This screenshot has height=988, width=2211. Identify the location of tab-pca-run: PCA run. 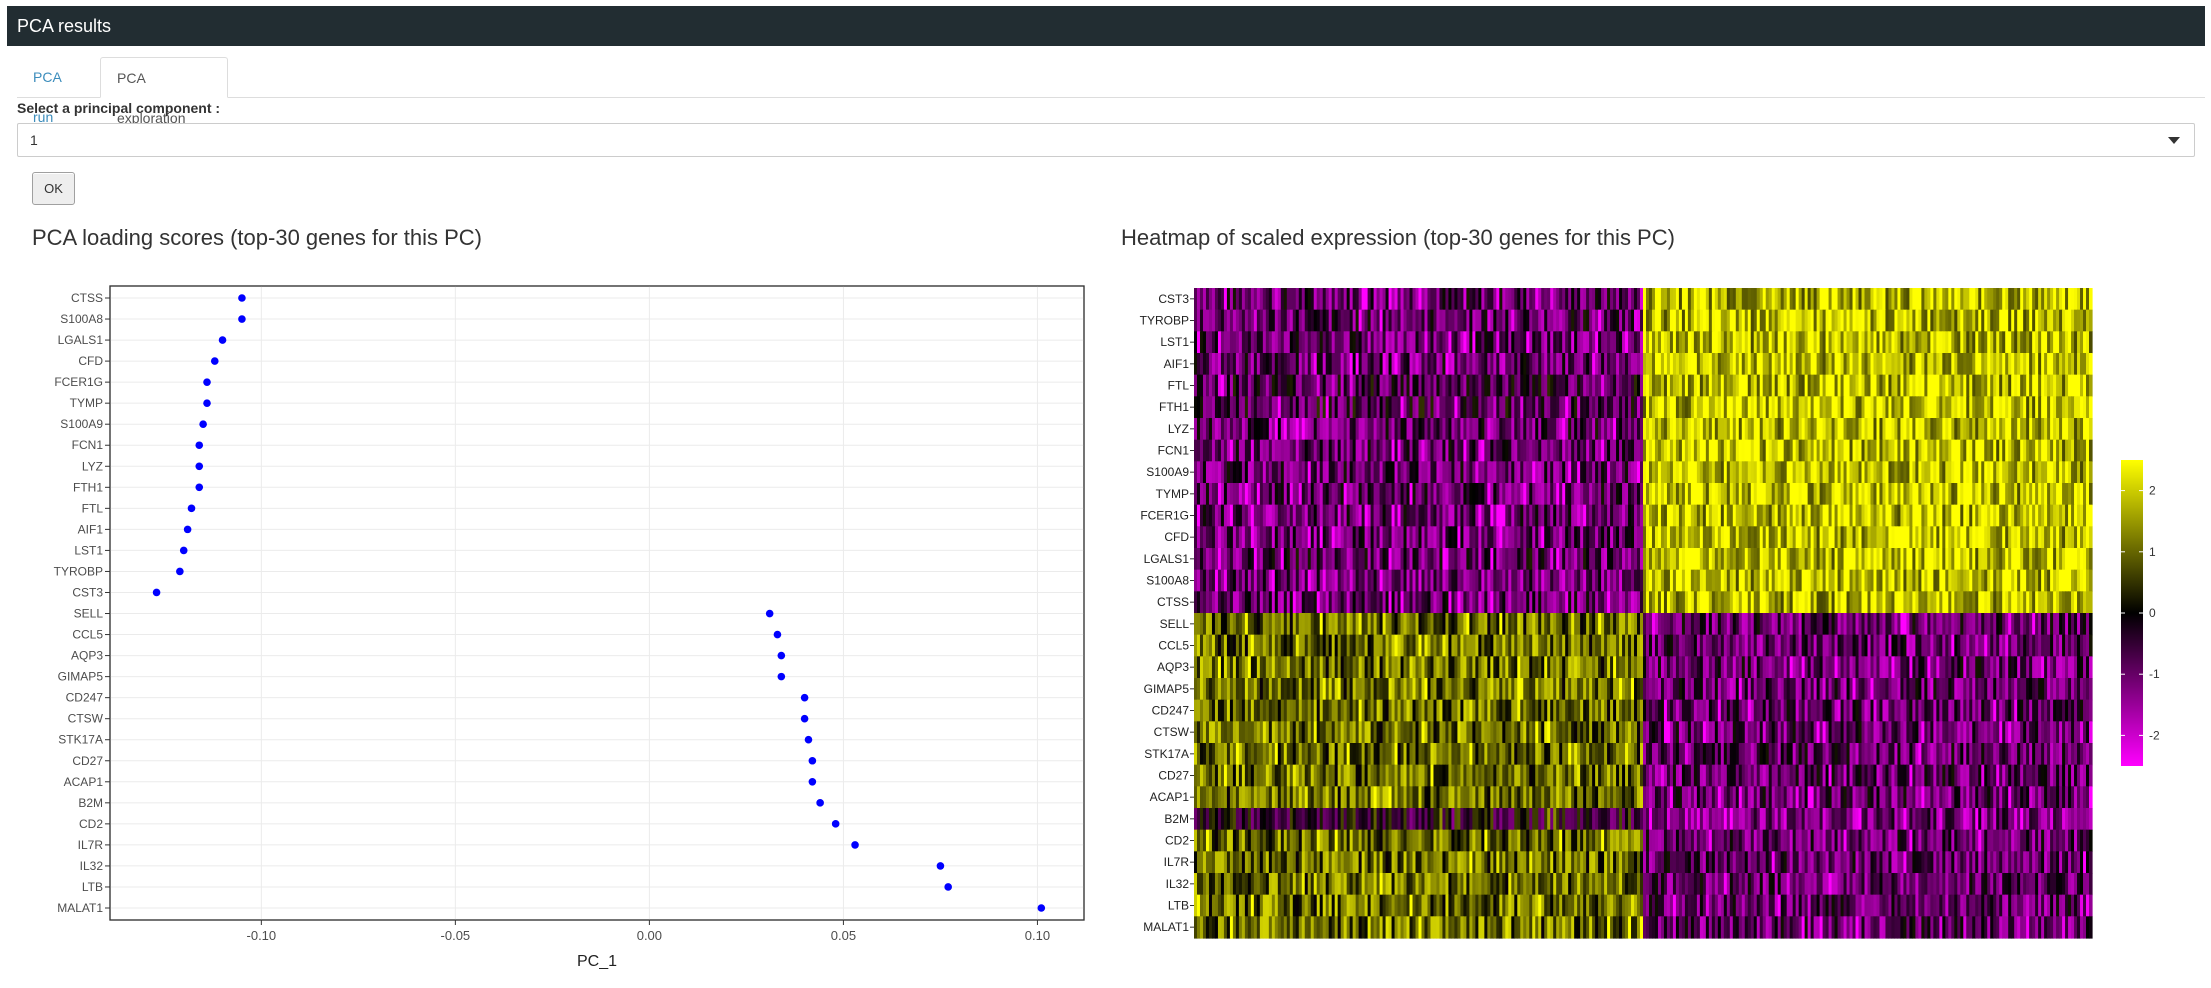
(47, 97).